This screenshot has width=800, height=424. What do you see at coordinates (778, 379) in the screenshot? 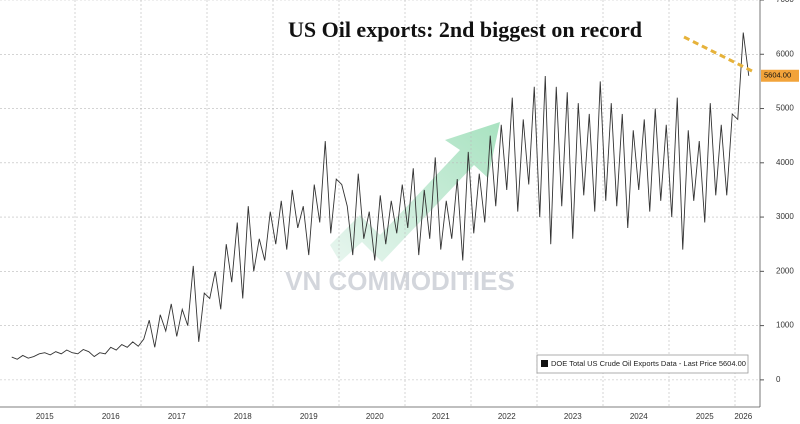
I see `y-tick-label: 0` at bounding box center [778, 379].